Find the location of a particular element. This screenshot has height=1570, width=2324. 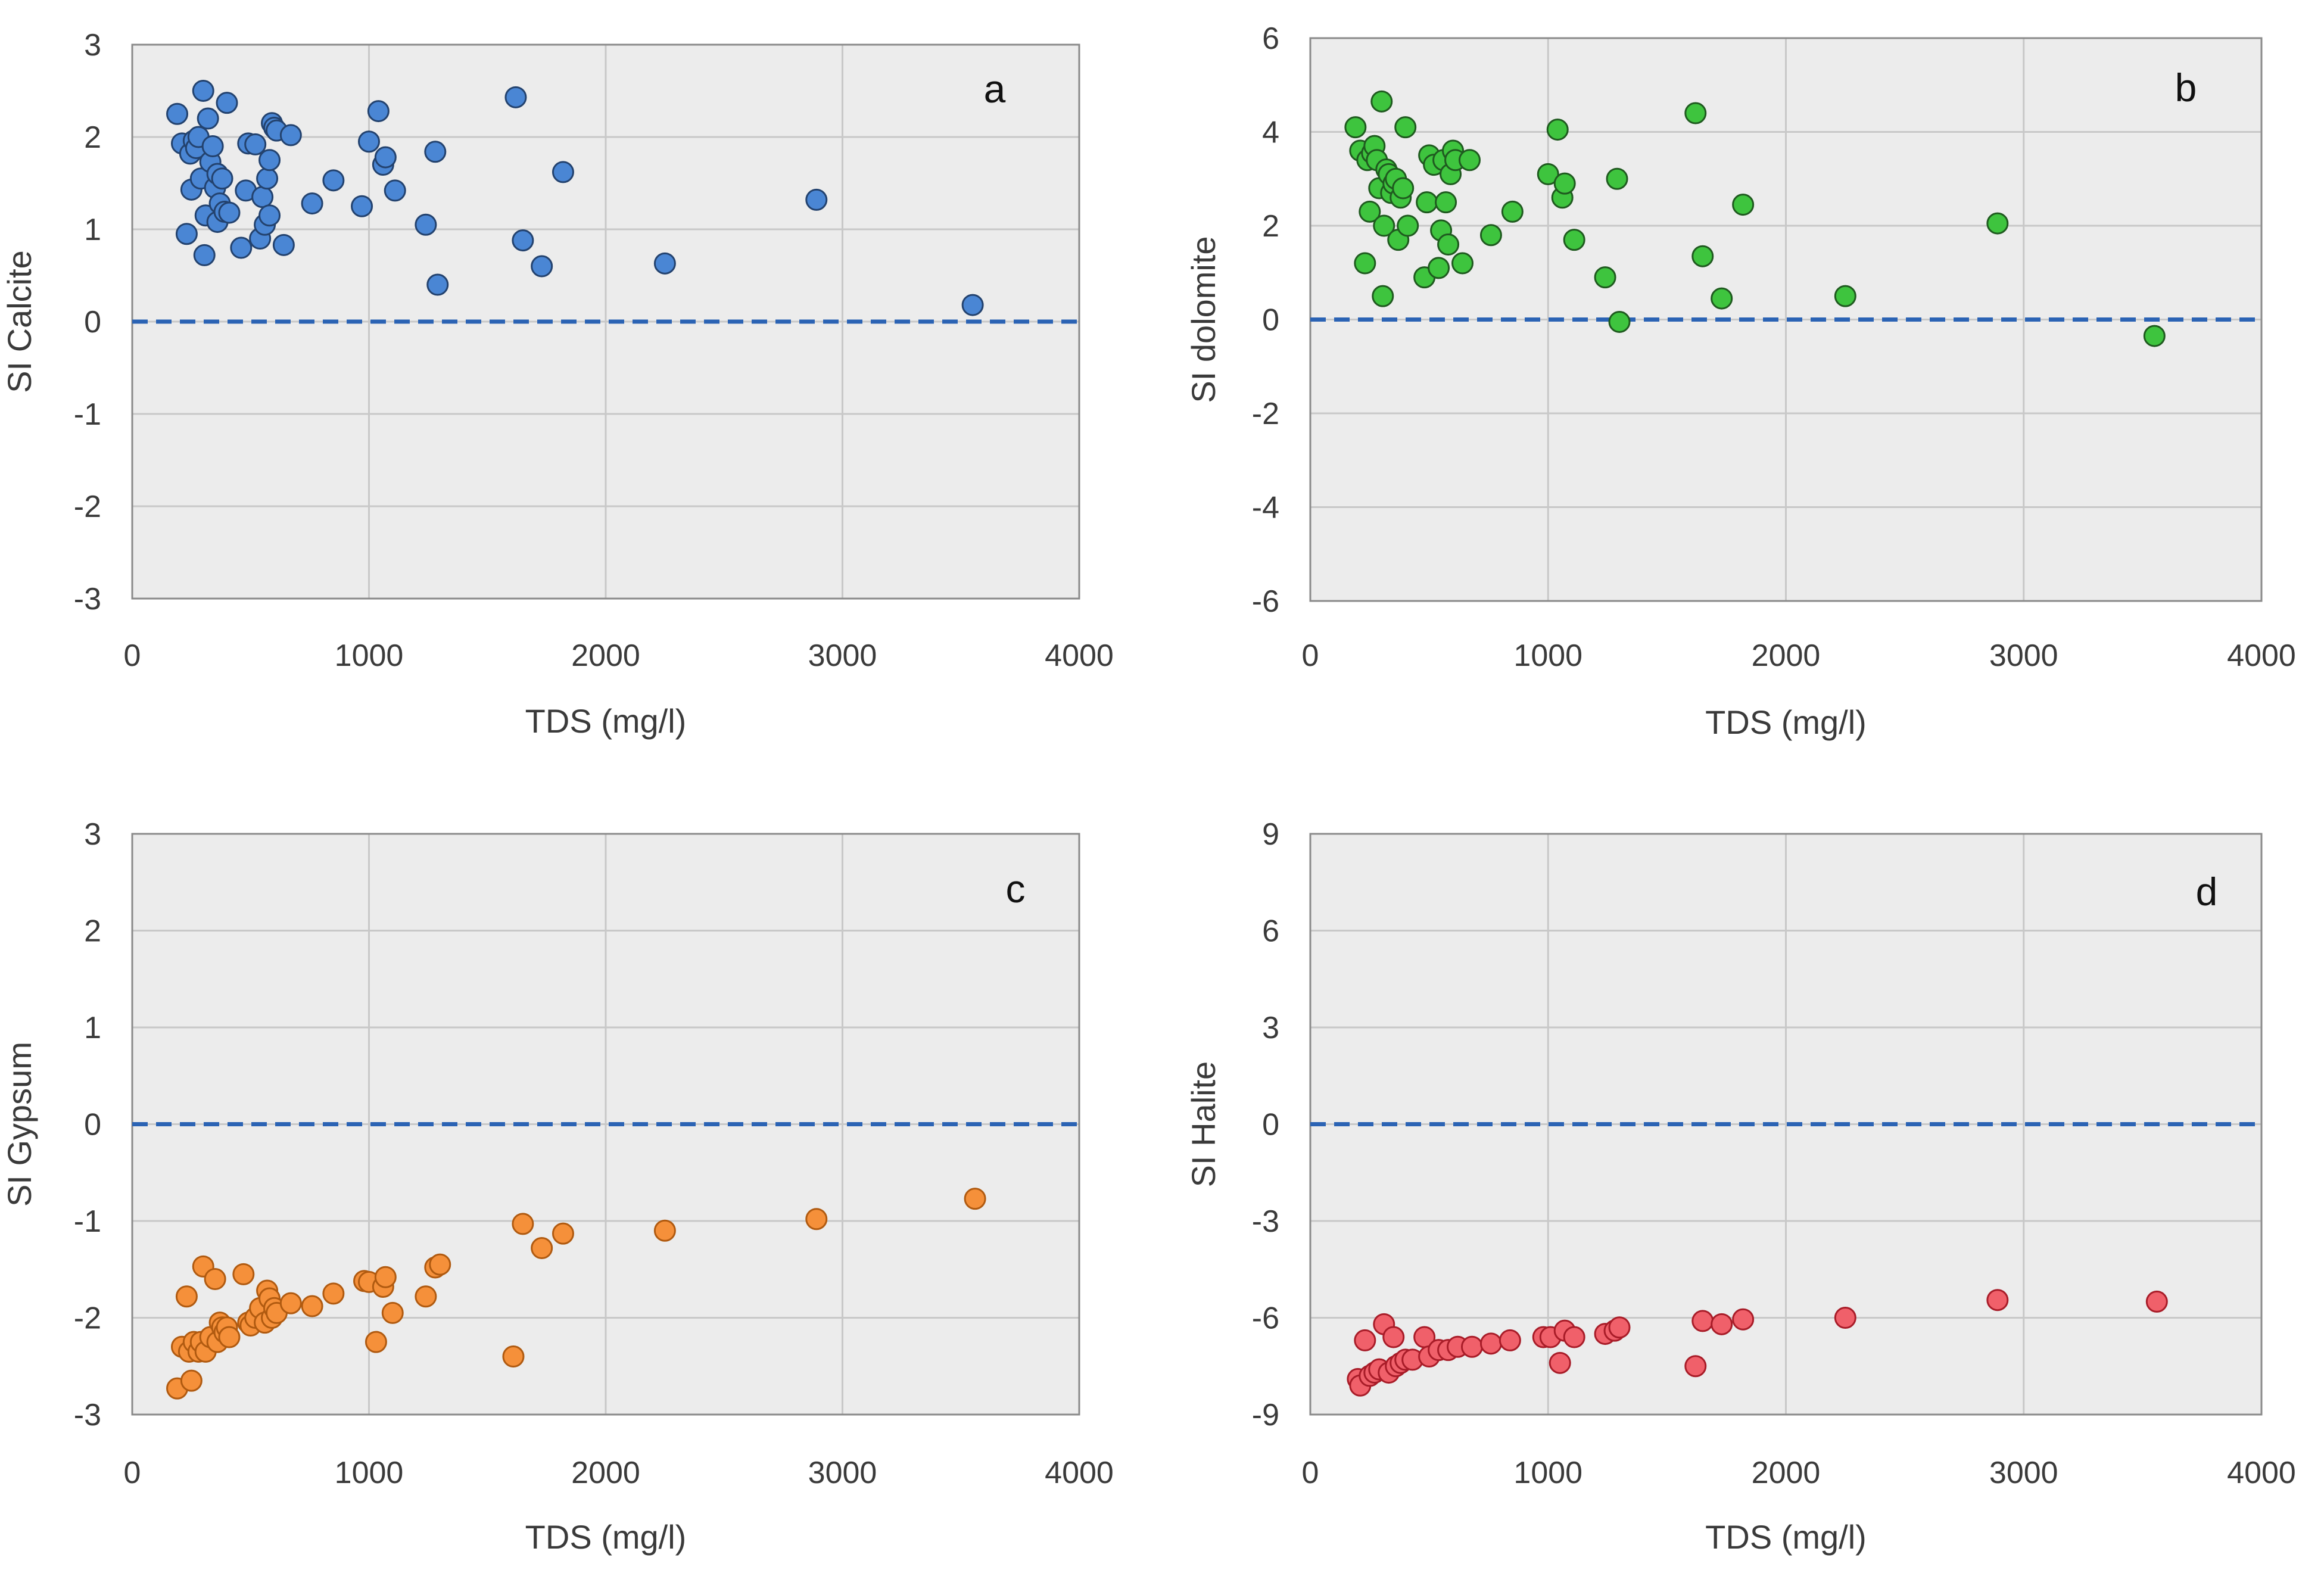

y-tick-label: -6 is located at coordinates (1265, 601).